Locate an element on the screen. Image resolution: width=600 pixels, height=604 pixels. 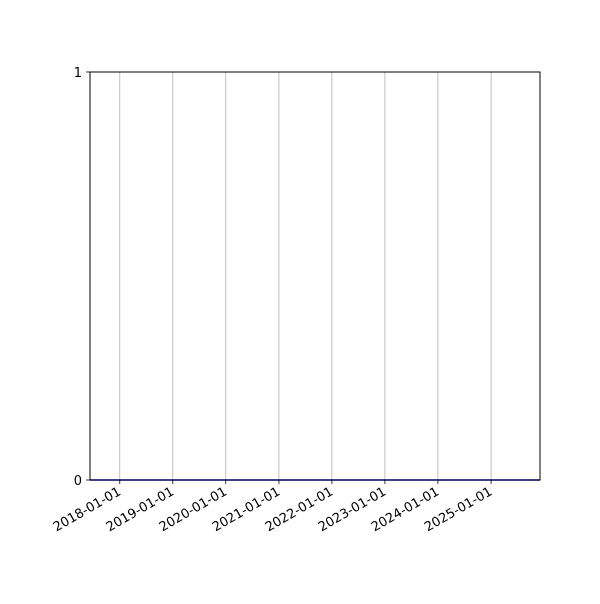
y-axis: 01 is located at coordinates (82, 277).